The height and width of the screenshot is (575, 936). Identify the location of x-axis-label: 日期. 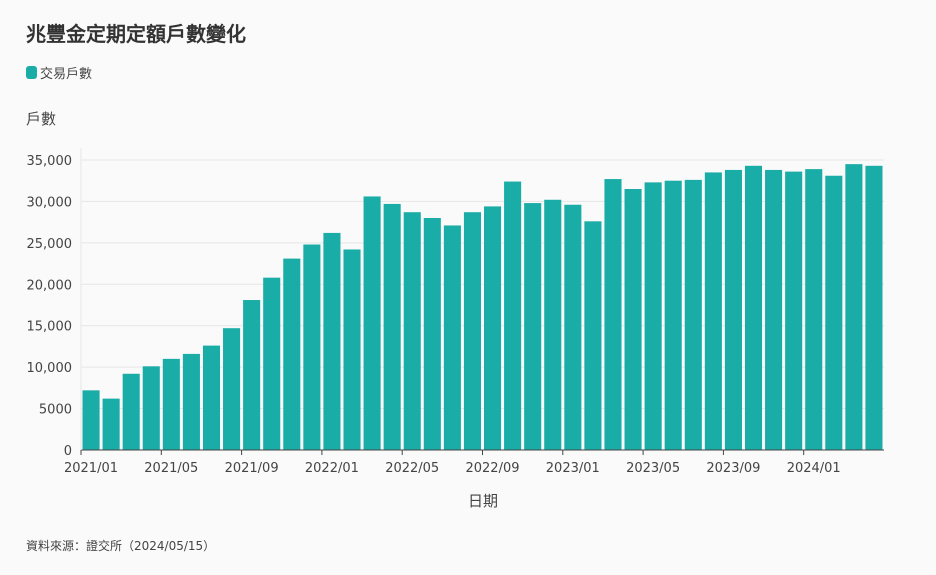
(482, 501).